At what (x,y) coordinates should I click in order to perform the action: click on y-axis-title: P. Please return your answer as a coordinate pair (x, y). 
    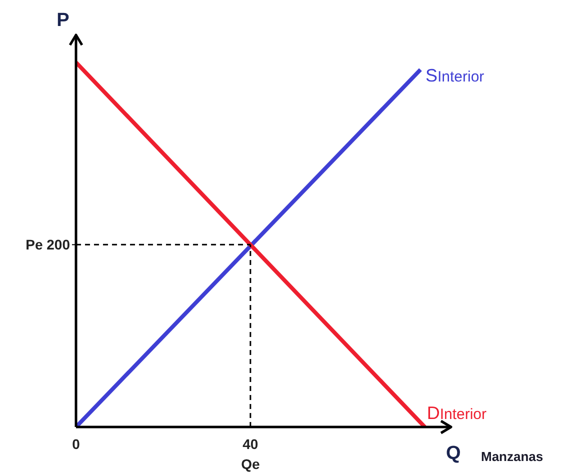
    Looking at the image, I should click on (63, 20).